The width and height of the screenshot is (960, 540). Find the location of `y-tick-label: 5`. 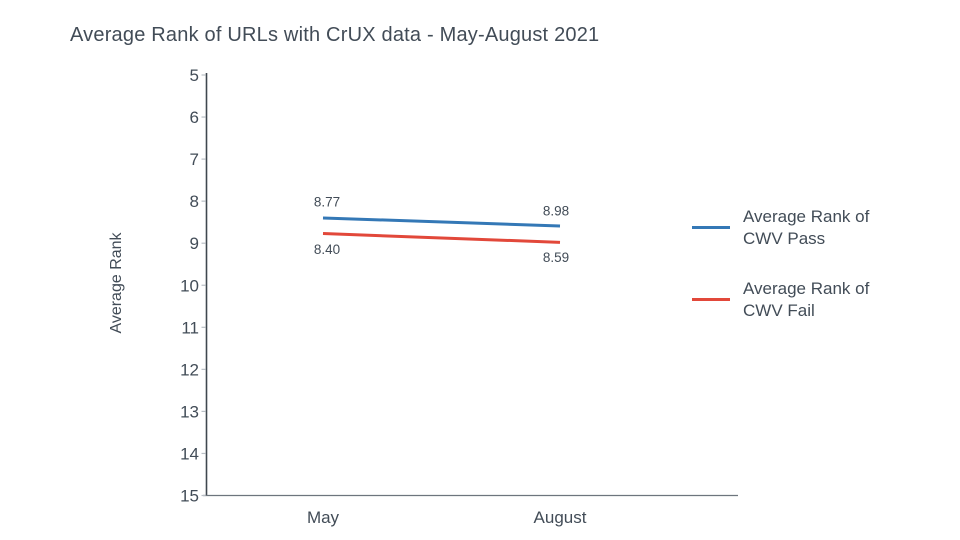

y-tick-label: 5 is located at coordinates (194, 75).